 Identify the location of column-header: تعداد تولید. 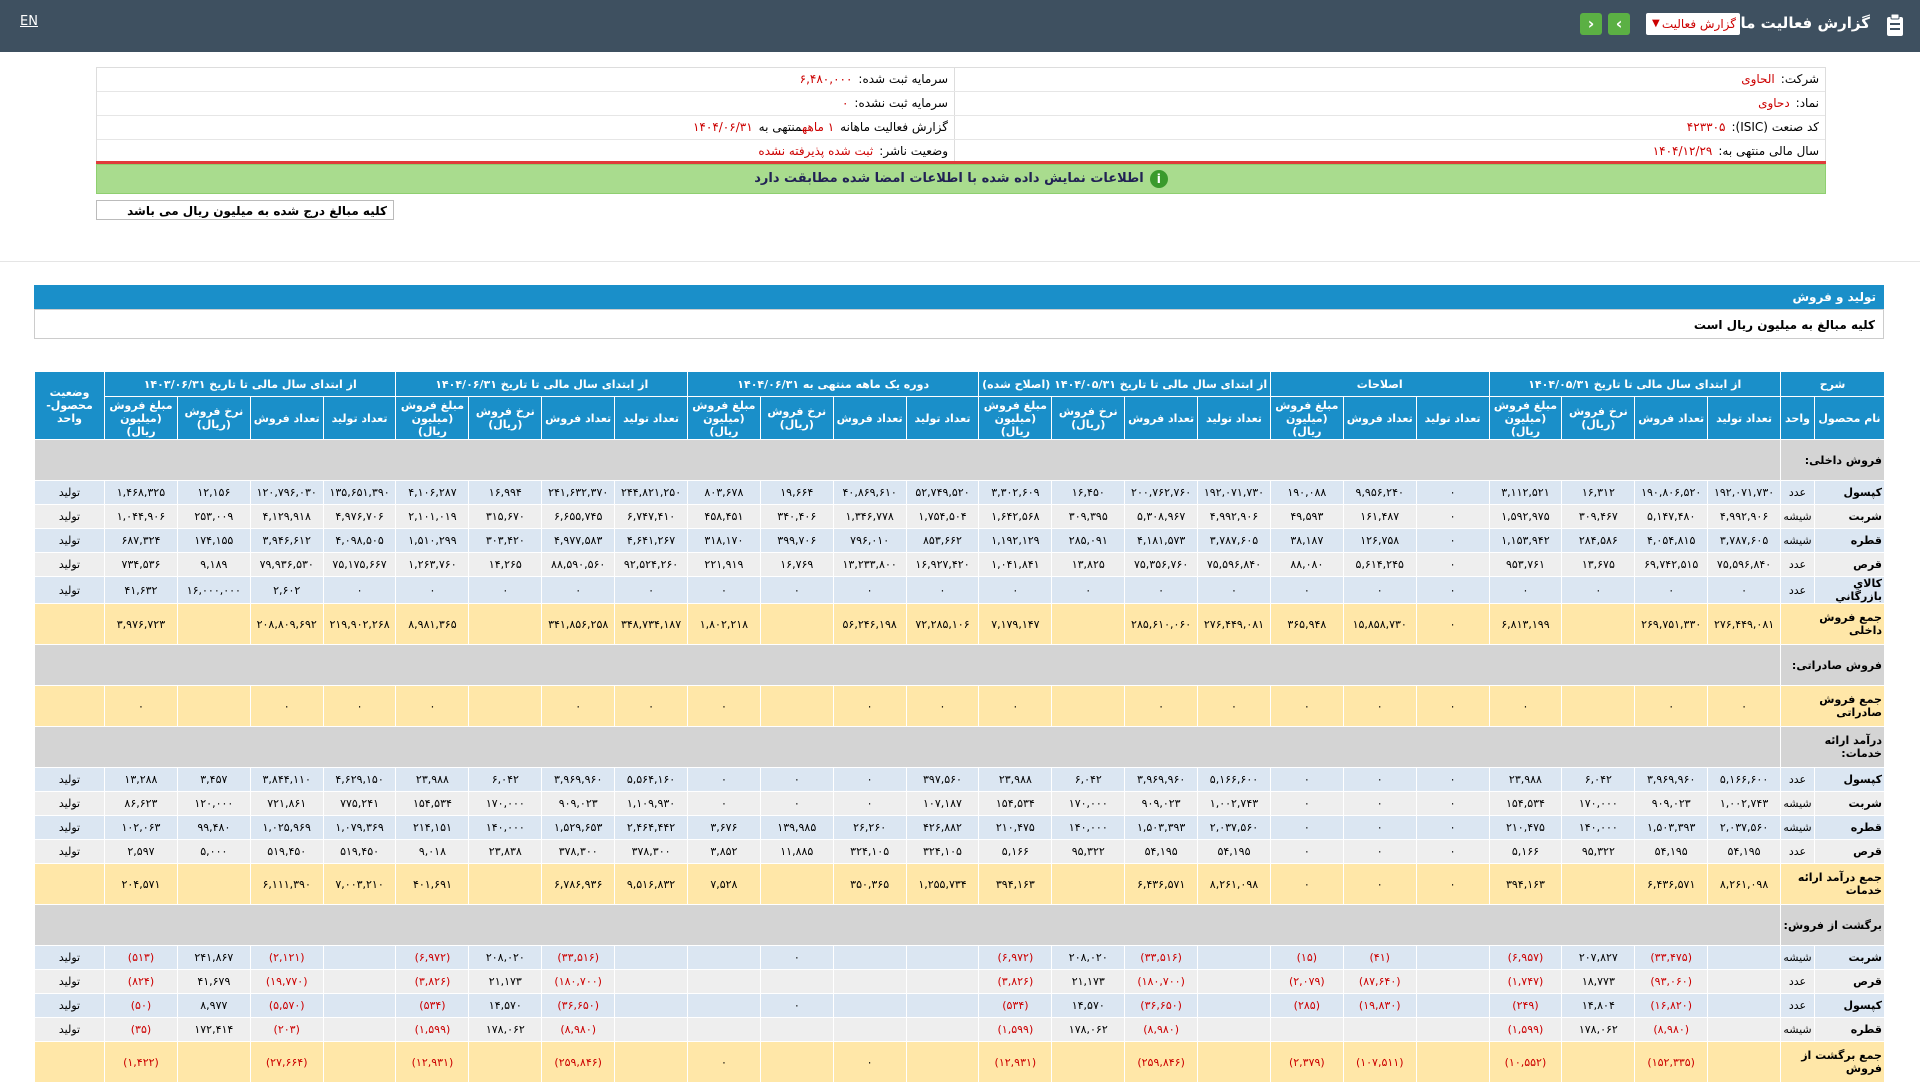
(359, 418).